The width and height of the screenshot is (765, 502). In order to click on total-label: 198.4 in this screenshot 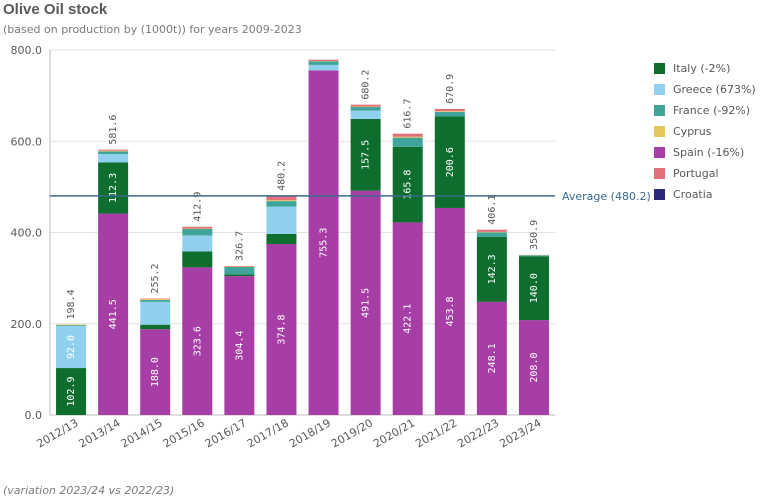, I will do `click(71, 304)`.